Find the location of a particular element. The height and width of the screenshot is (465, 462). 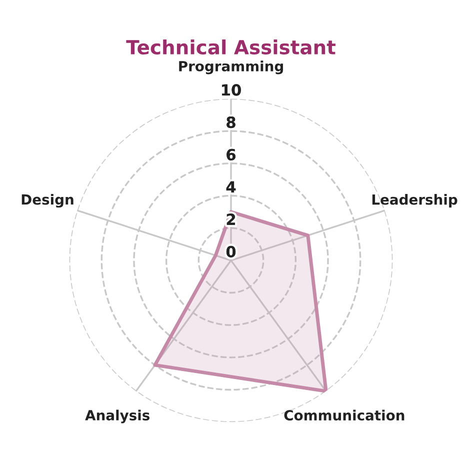

y-tick-label: 10 is located at coordinates (231, 90).